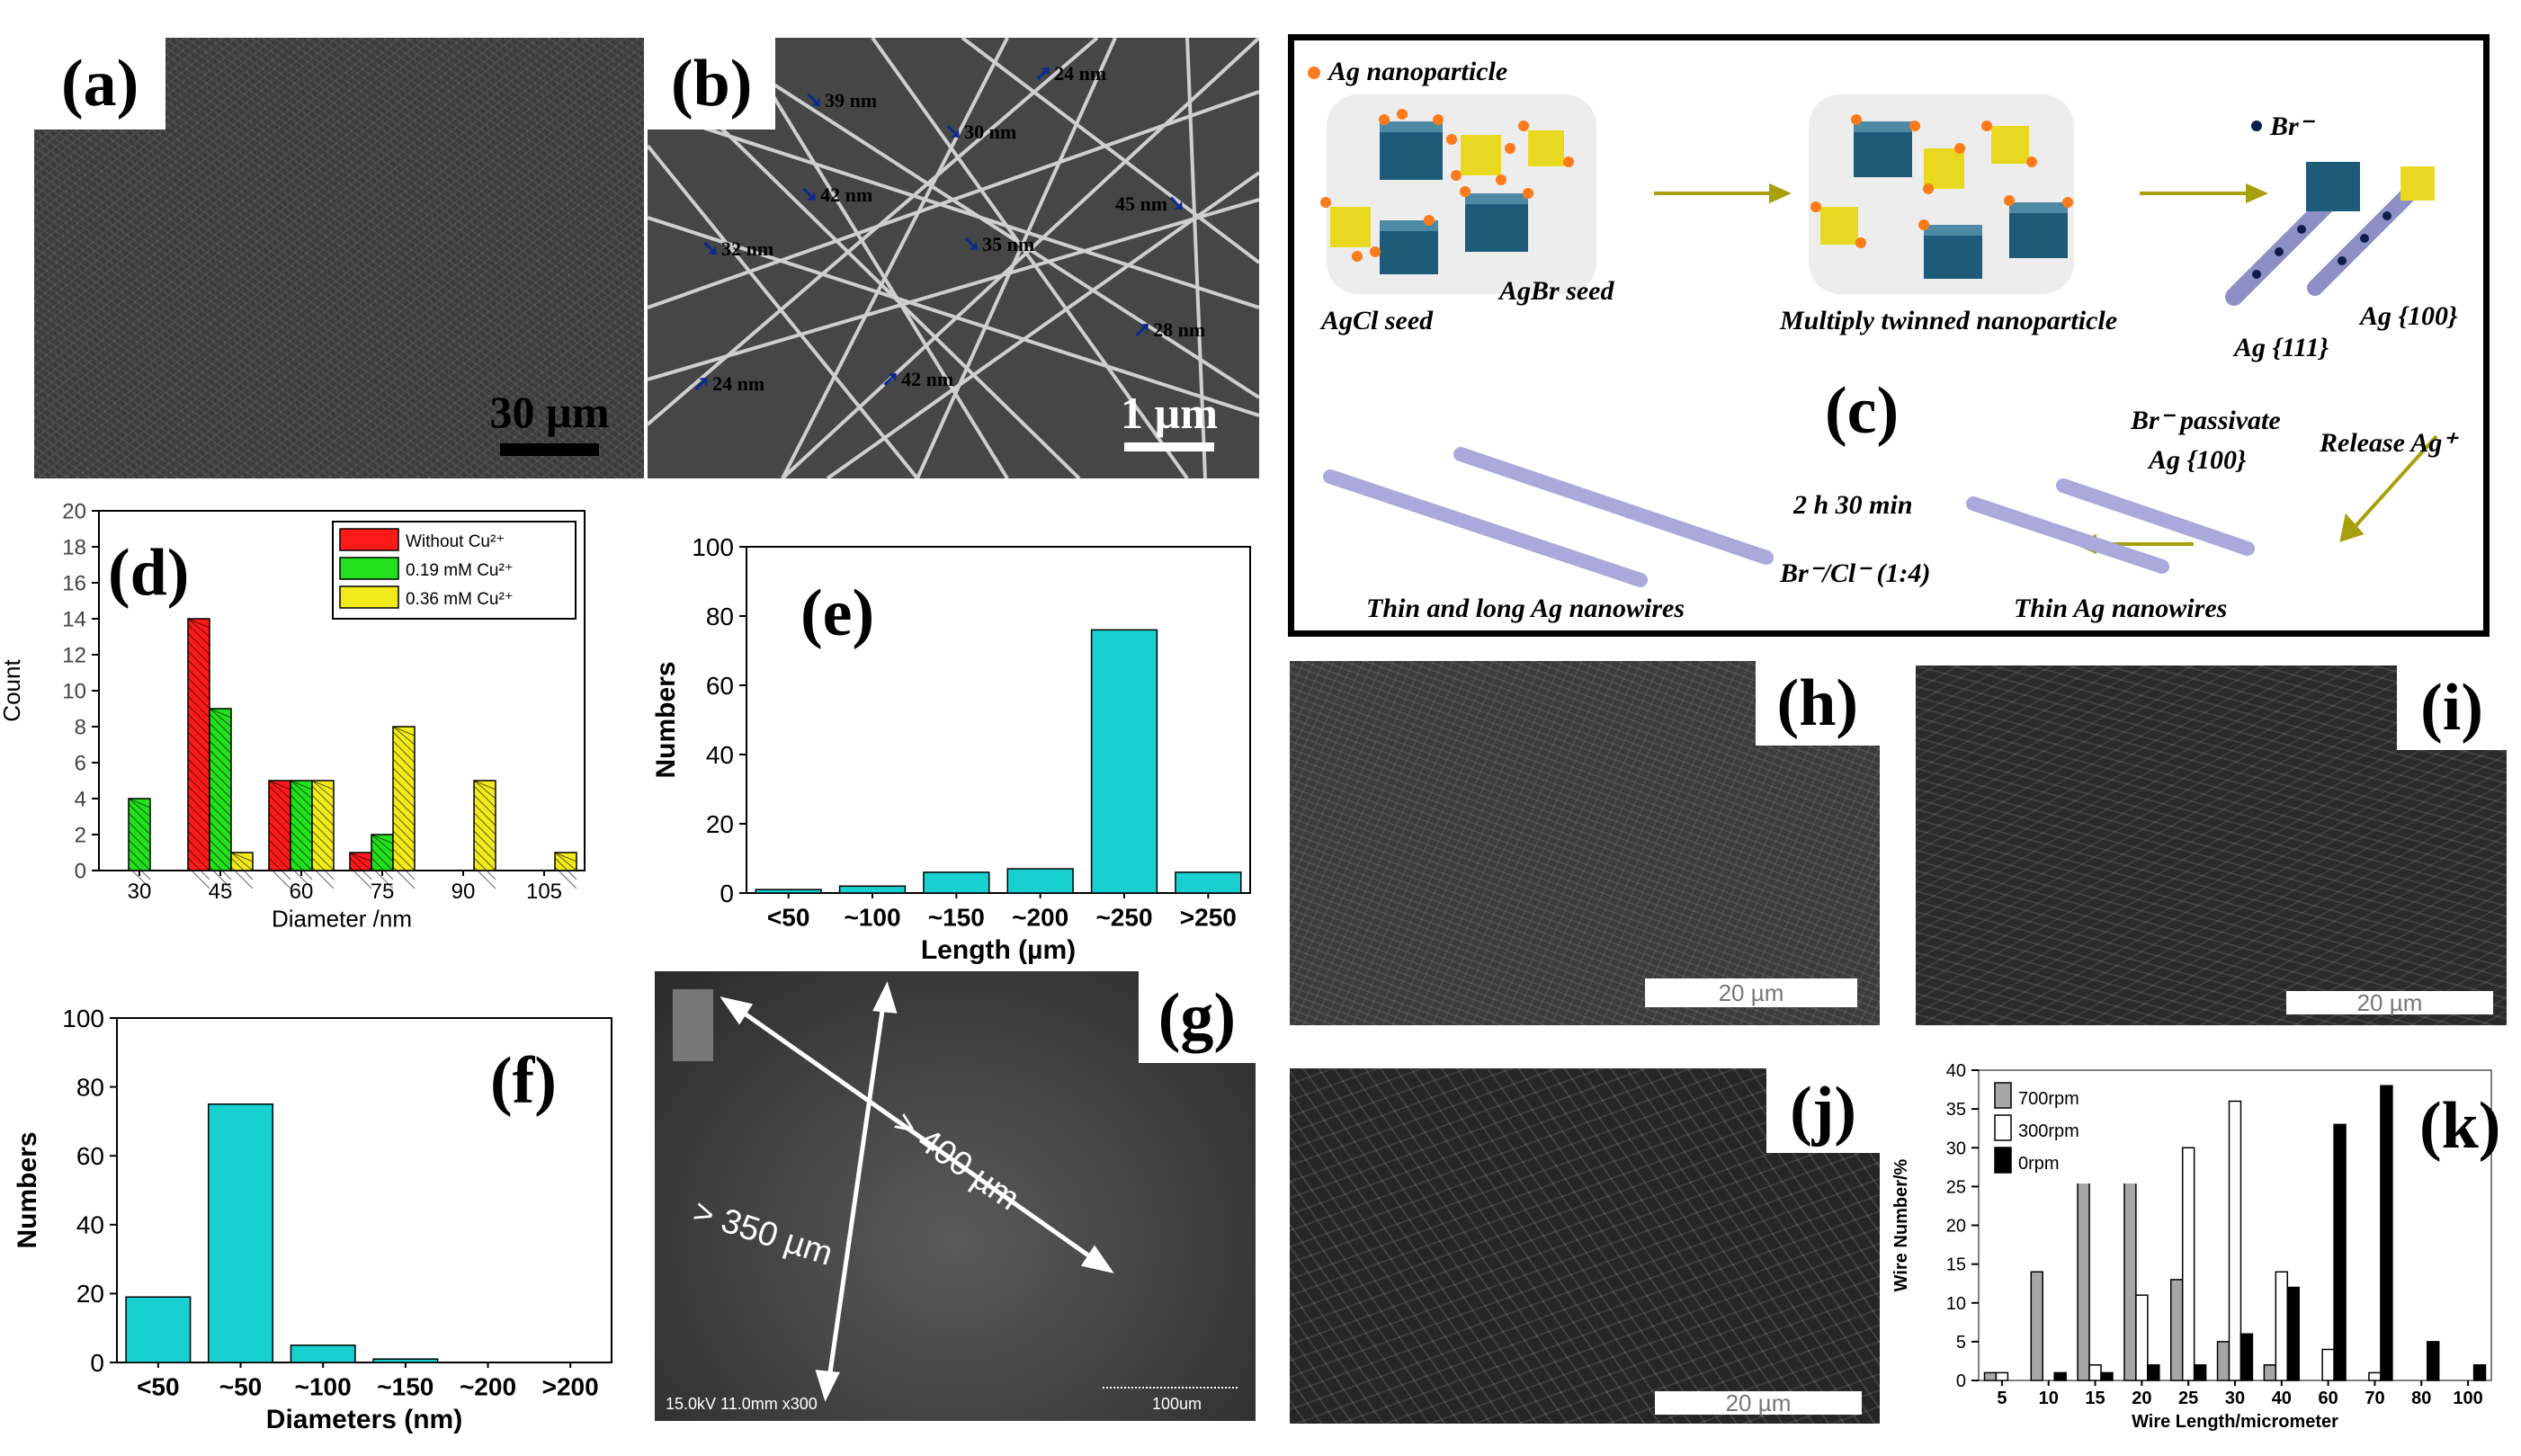  Describe the element at coordinates (549, 421) in the screenshot. I see `panel-a-scale-label: 30 µm` at that location.